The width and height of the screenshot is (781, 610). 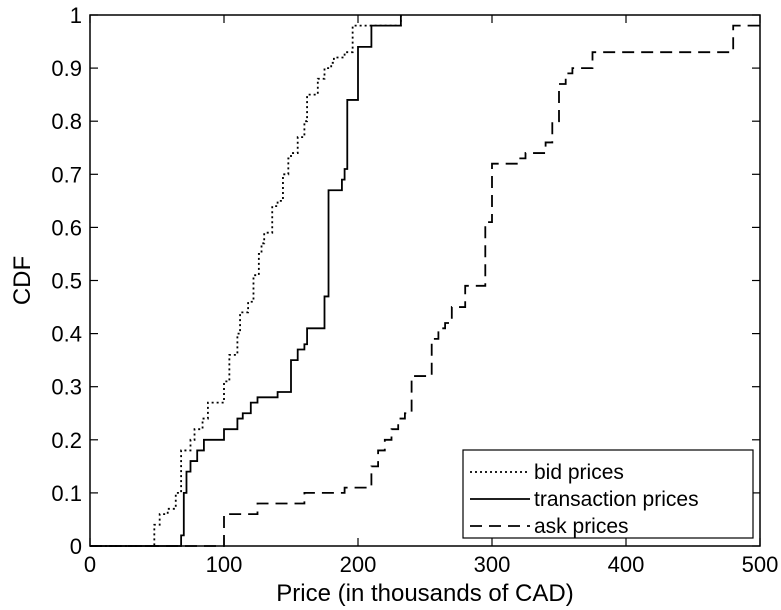 I want to click on legend-label-0: bid prices, so click(x=579, y=472).